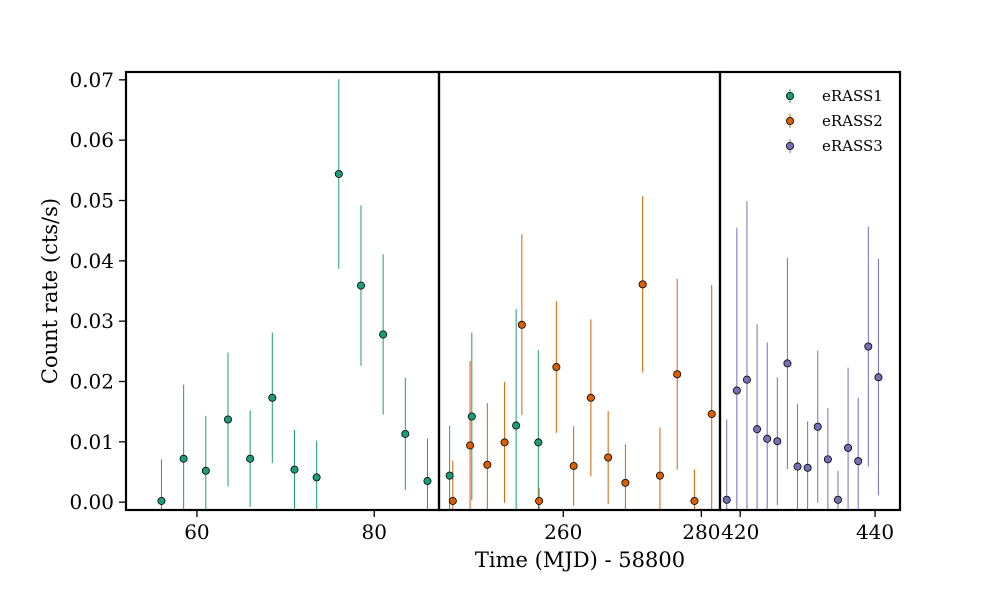 This screenshot has width=1000, height=600. Describe the element at coordinates (790, 96) in the screenshot. I see `legend-marker-eRASS1` at that location.